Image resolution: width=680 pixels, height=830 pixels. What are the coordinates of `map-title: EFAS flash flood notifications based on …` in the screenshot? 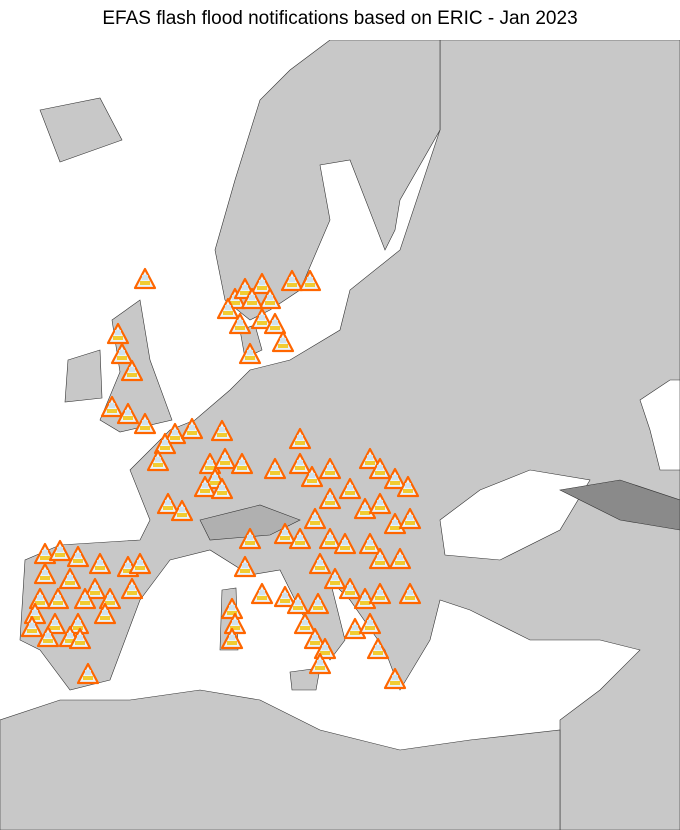 It's located at (340, 18).